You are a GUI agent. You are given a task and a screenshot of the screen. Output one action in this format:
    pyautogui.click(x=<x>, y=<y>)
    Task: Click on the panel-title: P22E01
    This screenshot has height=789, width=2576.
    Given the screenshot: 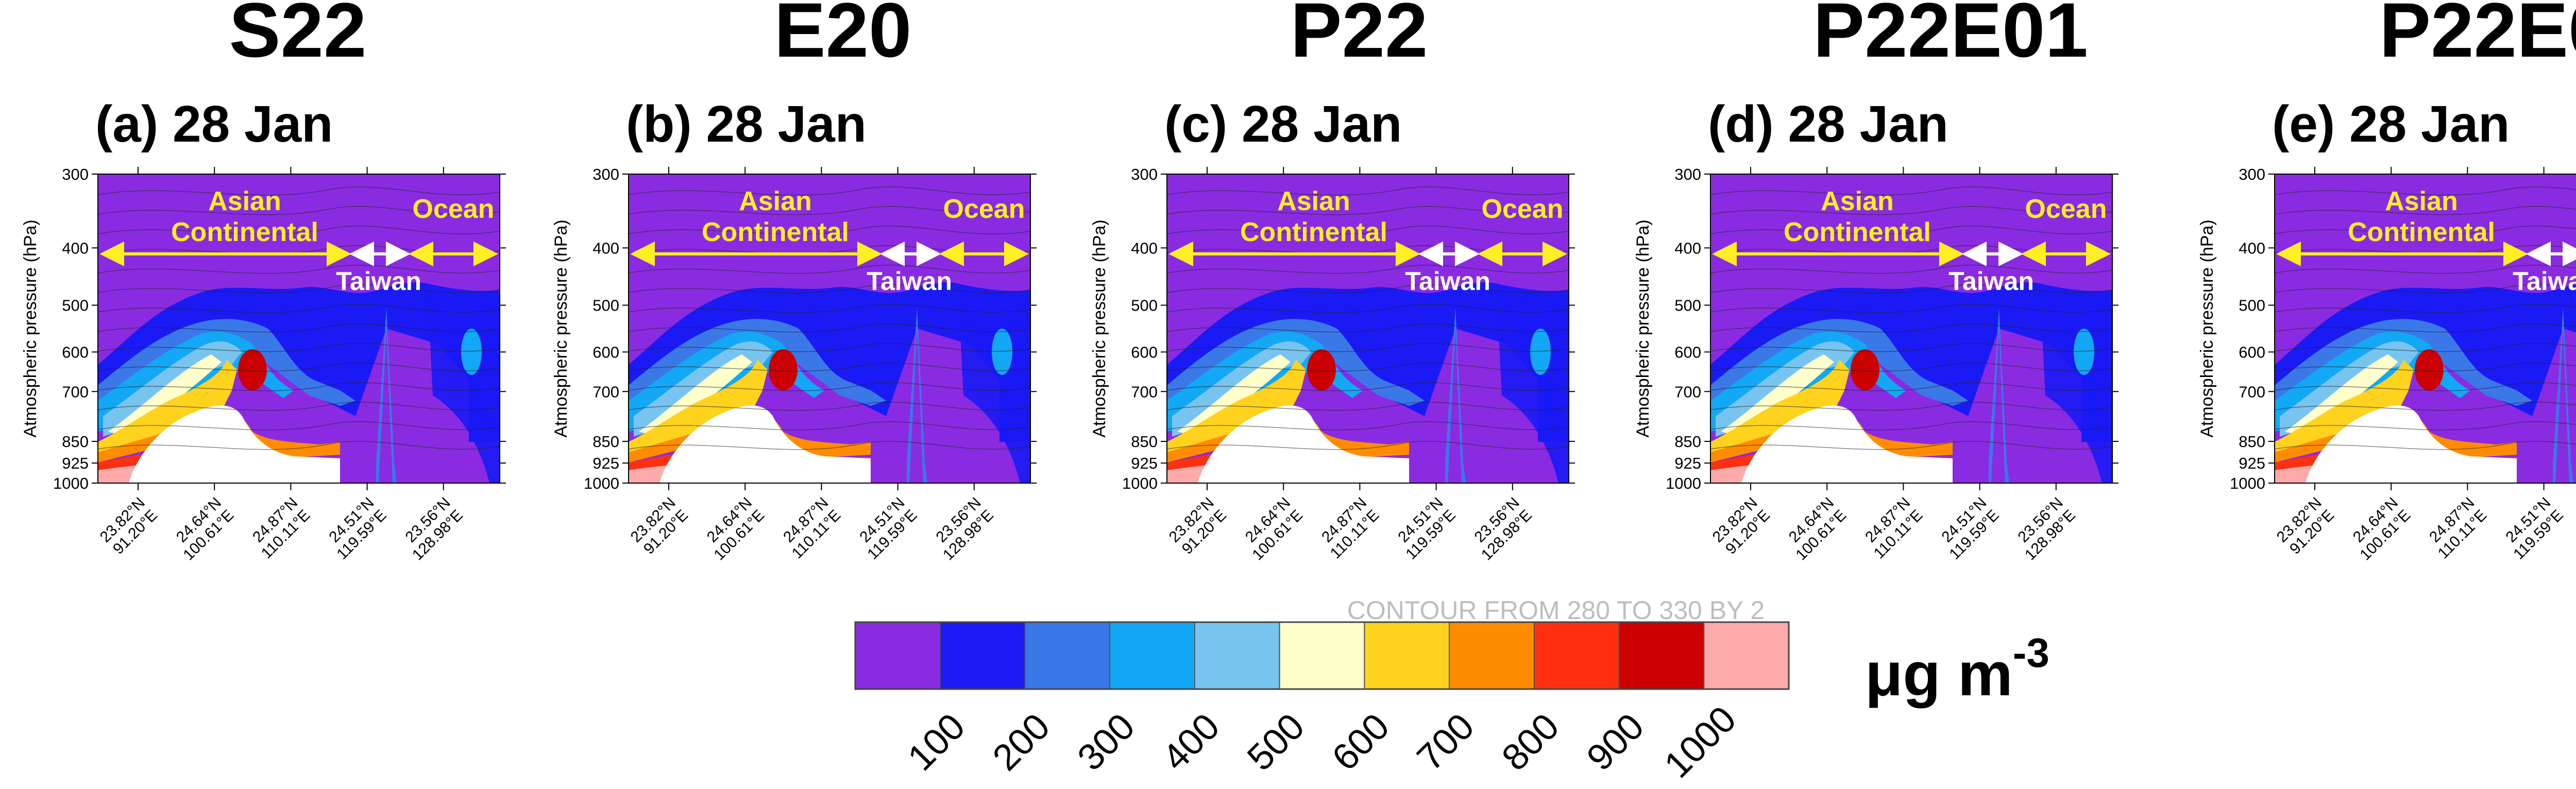 What is the action you would take?
    pyautogui.click(x=1950, y=36)
    